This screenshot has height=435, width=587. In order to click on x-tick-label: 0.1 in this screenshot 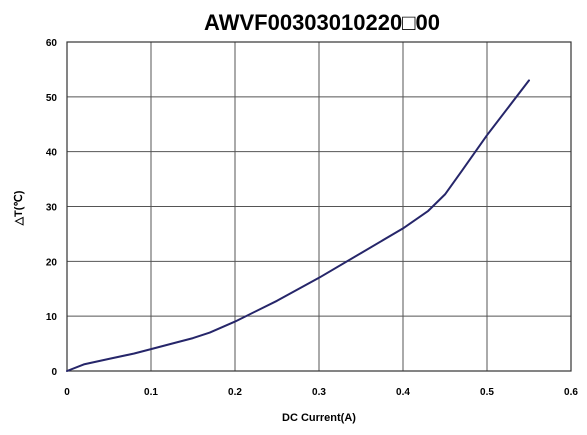, I will do `click(151, 392)`.